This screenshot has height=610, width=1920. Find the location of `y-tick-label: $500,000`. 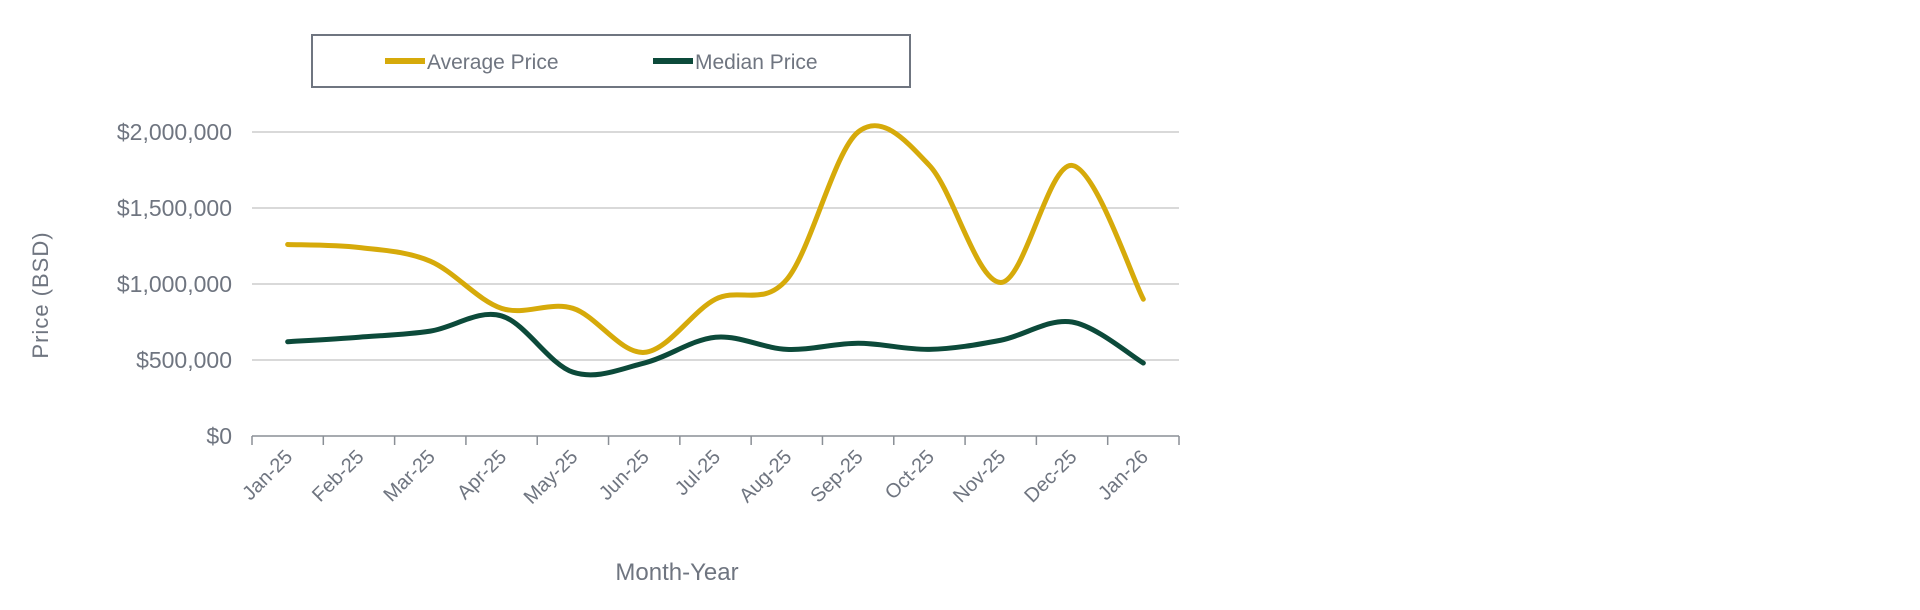

y-tick-label: $500,000 is located at coordinates (184, 360).